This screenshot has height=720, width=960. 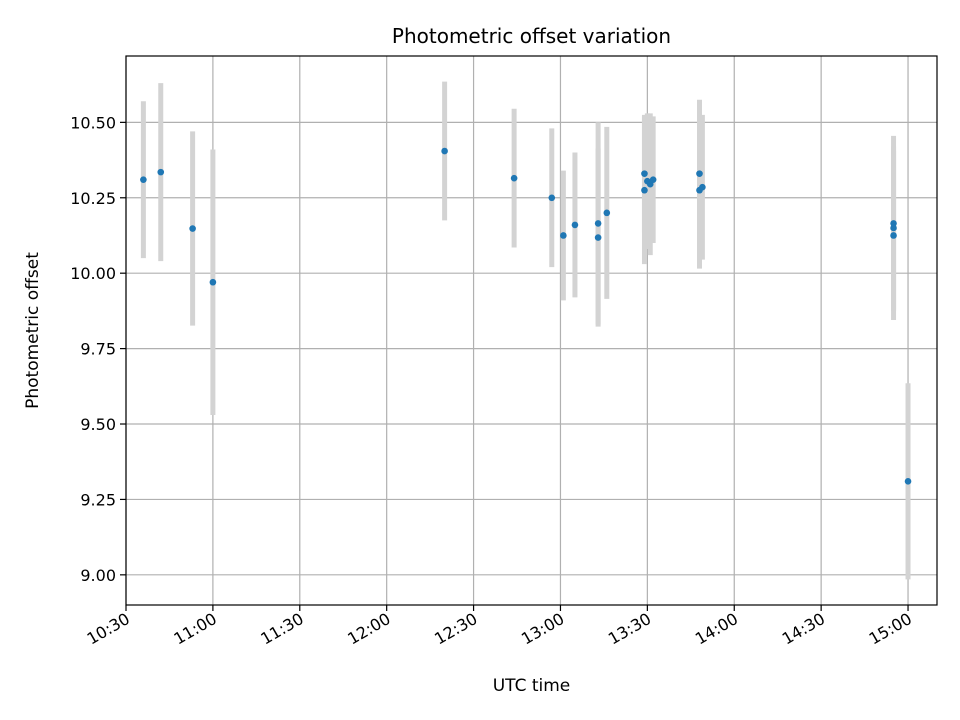 I want to click on y-tick-label: 9.25, so click(x=98, y=499).